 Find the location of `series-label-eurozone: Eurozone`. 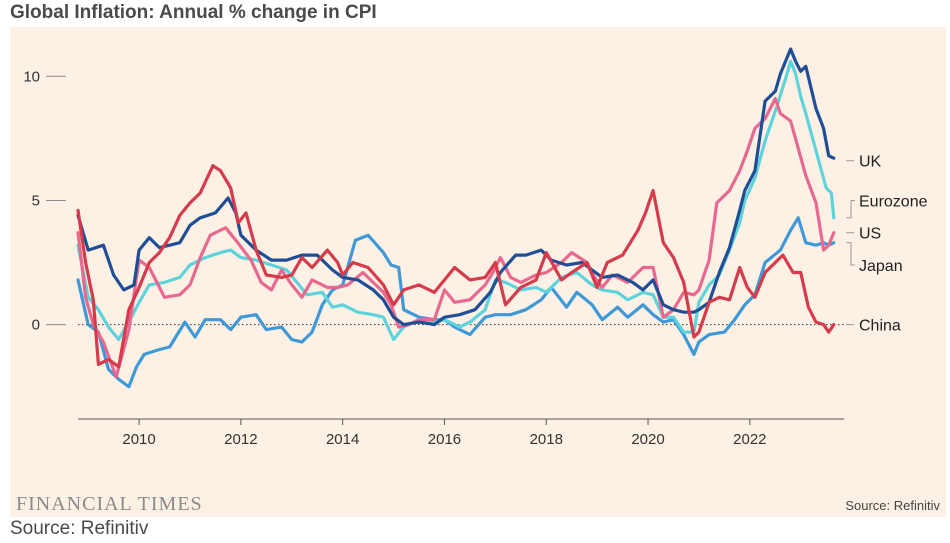

series-label-eurozone: Eurozone is located at coordinates (893, 201).